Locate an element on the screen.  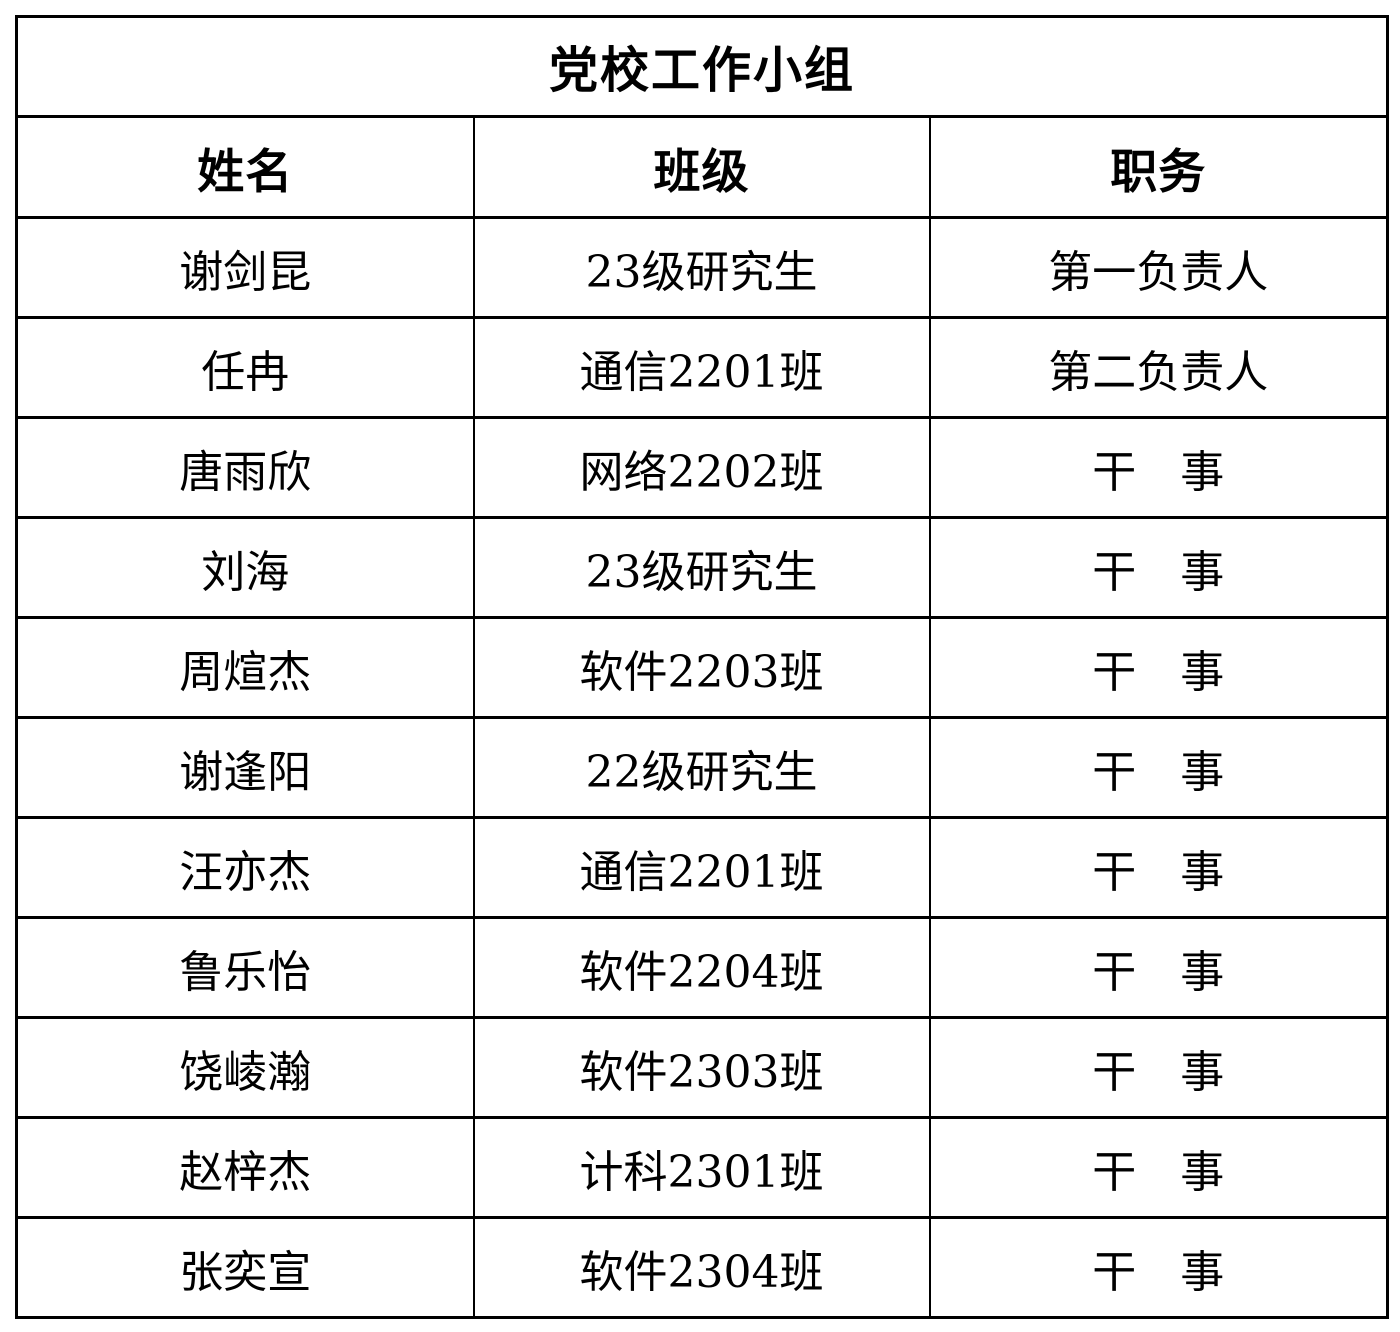
table-row: 周煊杰 软件2203班 干 事 is located at coordinates (702, 667).